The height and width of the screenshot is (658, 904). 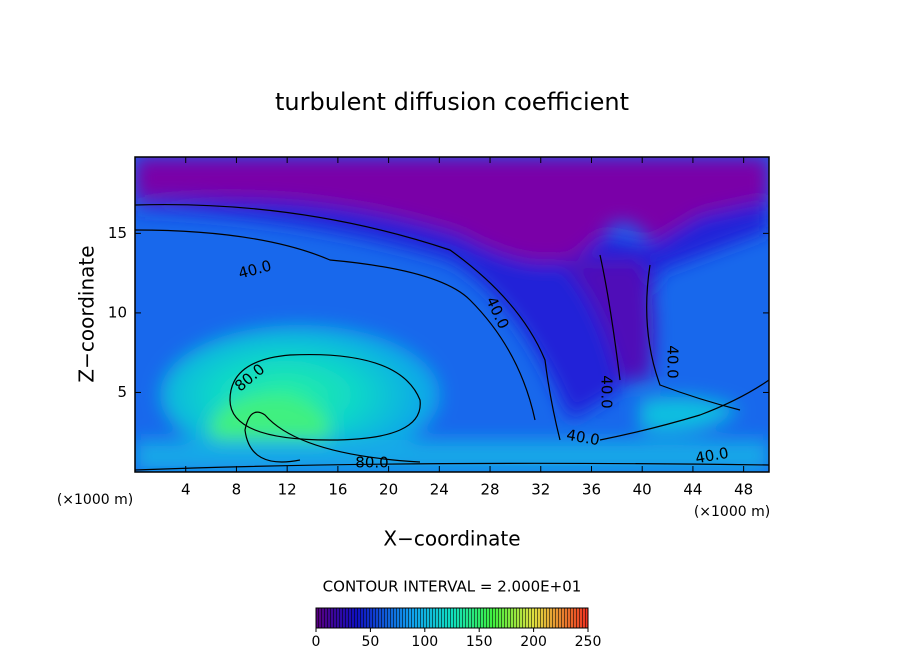 What do you see at coordinates (451, 539) in the screenshot?
I see `x-axis-label: X−coordinate` at bounding box center [451, 539].